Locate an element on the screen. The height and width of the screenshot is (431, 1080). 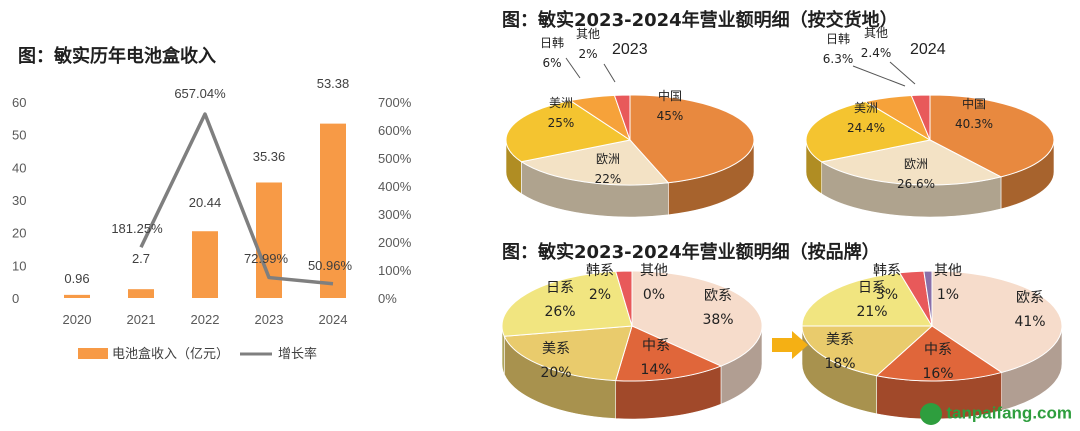
highlight-arrow is located at coordinates (790, 345).